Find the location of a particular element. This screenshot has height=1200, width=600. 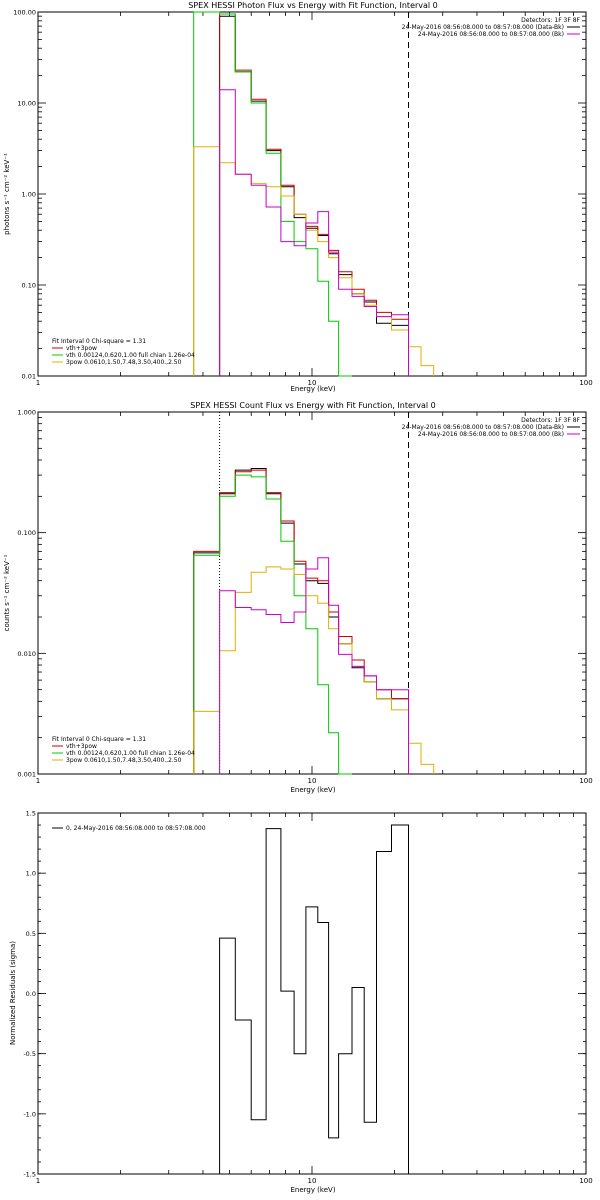

count-flux-detectors: Detectors: 1F 3F 8F is located at coordinates (550, 420).